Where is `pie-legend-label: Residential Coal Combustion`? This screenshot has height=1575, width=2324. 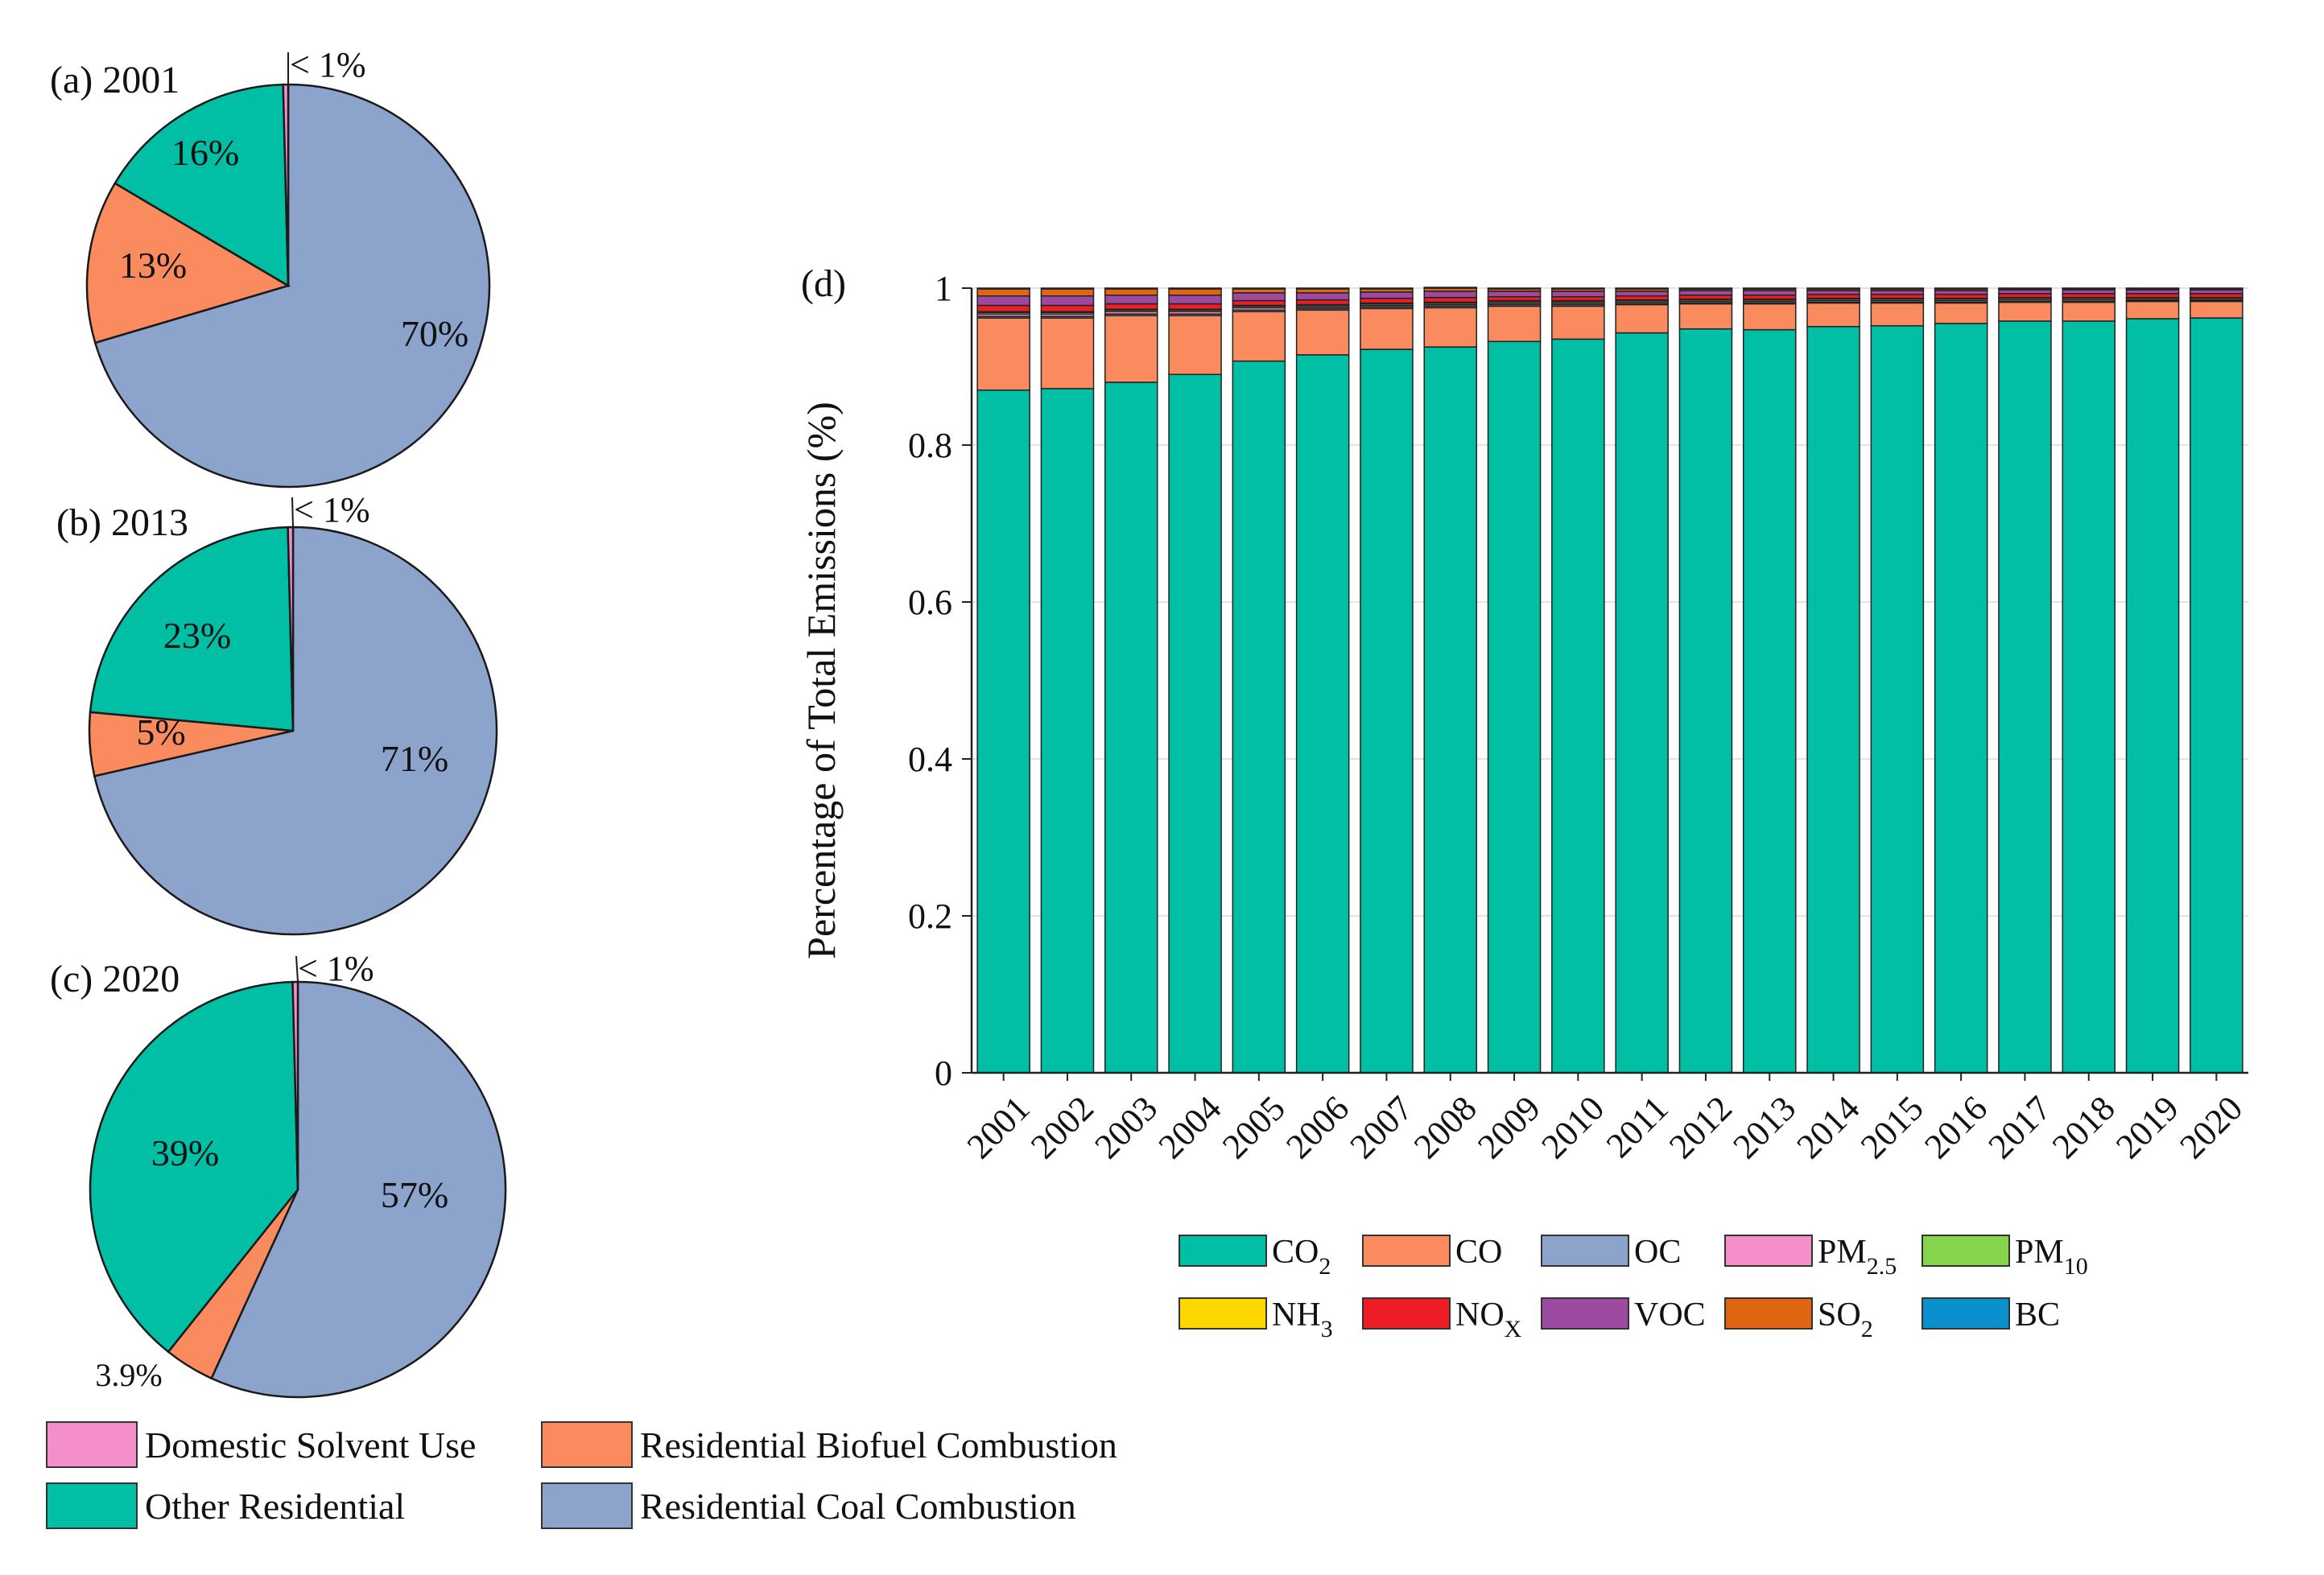 pie-legend-label: Residential Coal Combustion is located at coordinates (858, 1507).